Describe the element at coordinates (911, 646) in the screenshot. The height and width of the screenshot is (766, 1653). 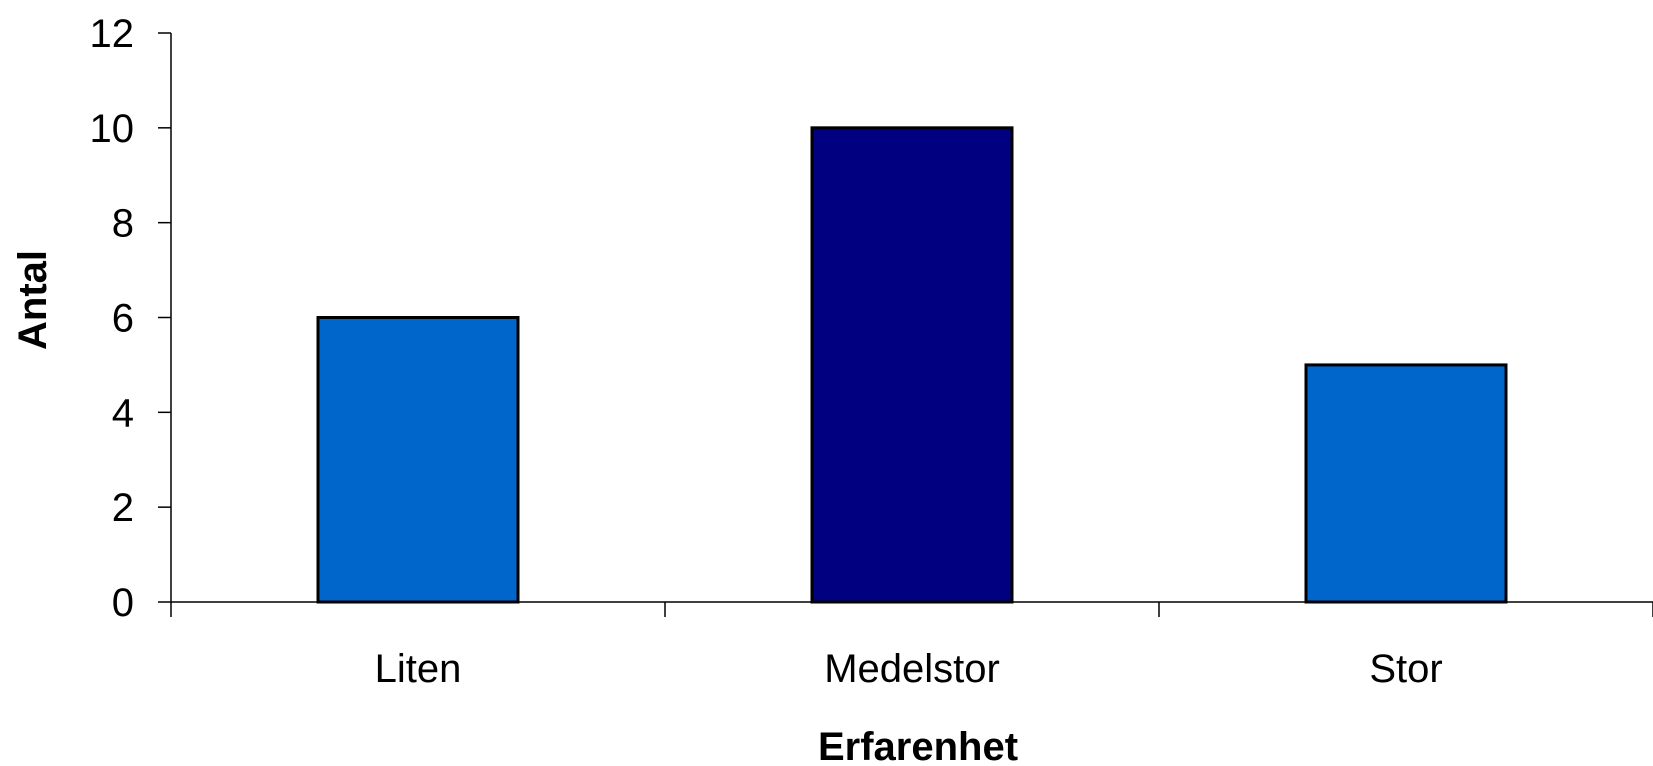
I see `x-axis: Liten Medelstor Stor` at that location.